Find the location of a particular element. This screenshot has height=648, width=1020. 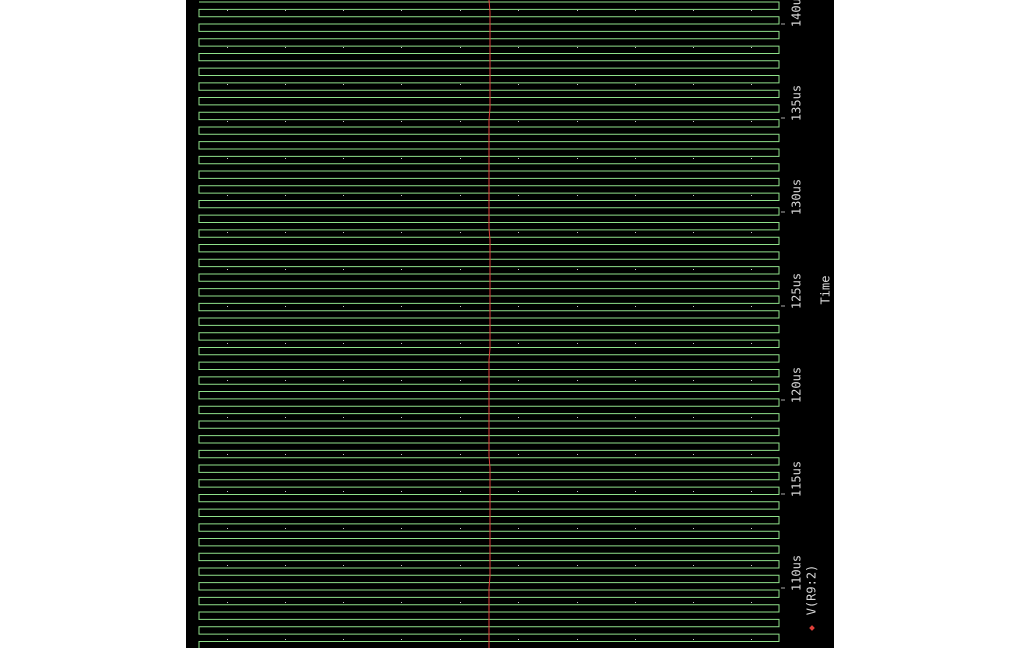

tick-label: 120us is located at coordinates (797, 385).